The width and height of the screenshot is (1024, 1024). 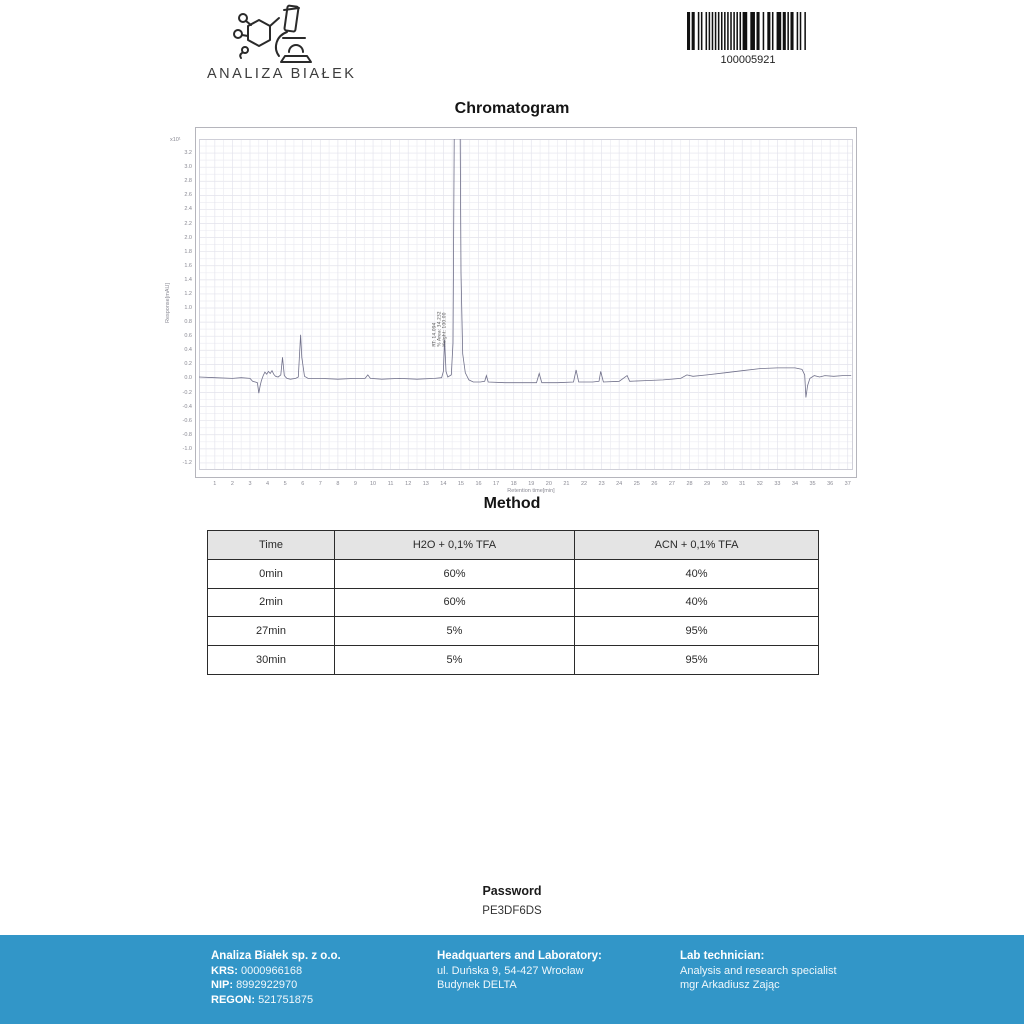 What do you see at coordinates (168, 303) in the screenshot?
I see `y-axis-label: Response[mAU]` at bounding box center [168, 303].